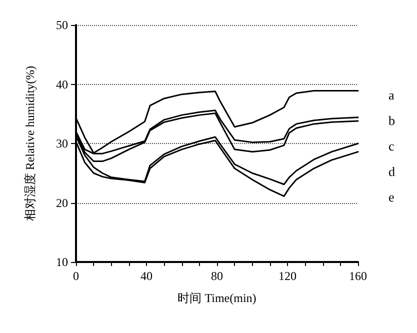  Describe the element at coordinates (62, 143) in the screenshot. I see `y-tick-label: 30` at that location.